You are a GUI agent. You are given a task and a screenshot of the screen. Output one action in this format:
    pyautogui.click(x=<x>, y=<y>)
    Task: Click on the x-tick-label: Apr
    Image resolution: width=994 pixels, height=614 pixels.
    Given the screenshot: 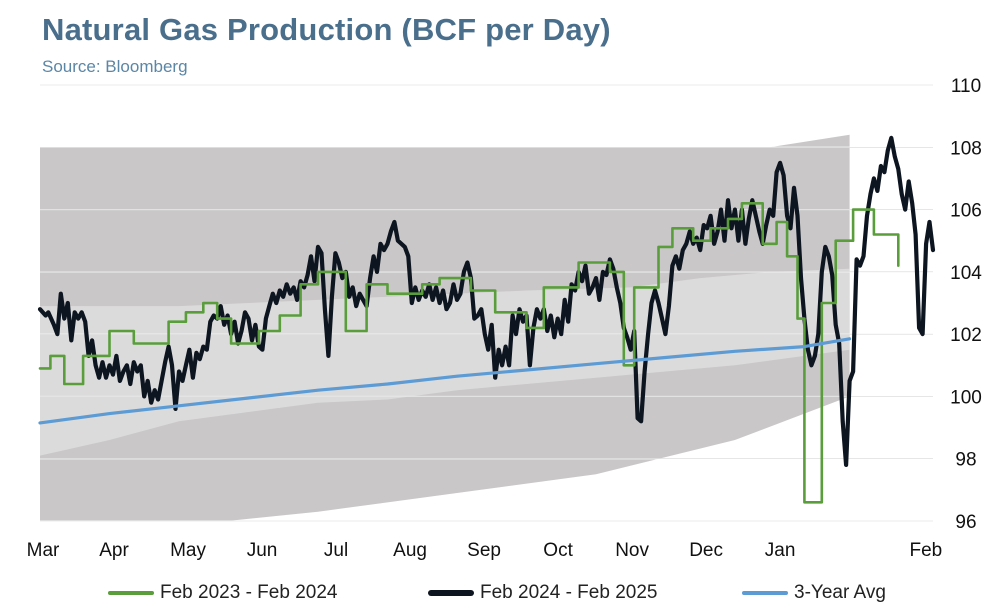 What is the action you would take?
    pyautogui.click(x=114, y=550)
    